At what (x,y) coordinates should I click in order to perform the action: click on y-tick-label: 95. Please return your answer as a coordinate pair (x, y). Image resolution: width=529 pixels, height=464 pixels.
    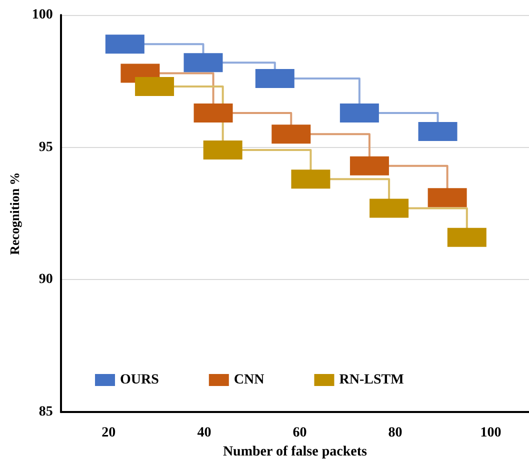
    Looking at the image, I should click on (45, 147).